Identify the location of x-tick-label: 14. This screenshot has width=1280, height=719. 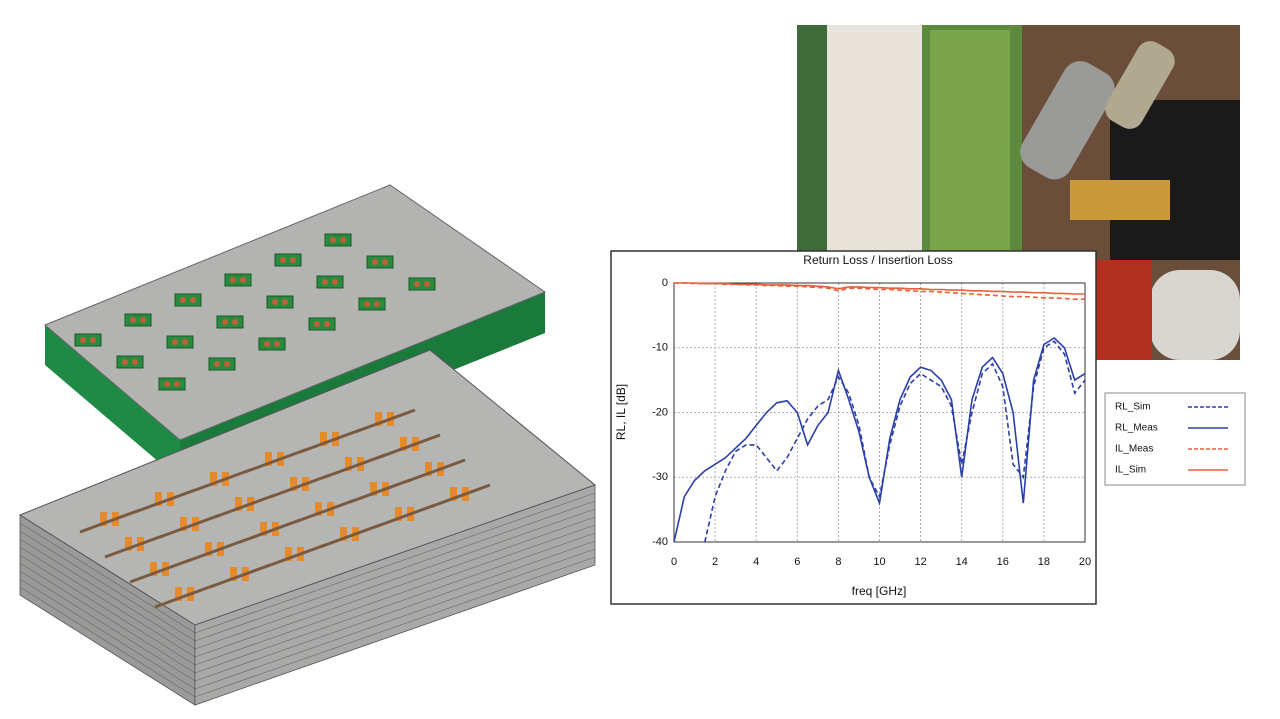
(962, 562).